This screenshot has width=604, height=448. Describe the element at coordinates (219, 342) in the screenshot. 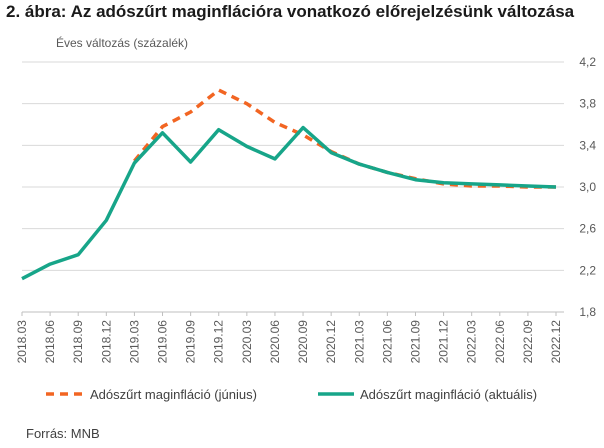

I see `x-tick-label: 2019.12` at that location.